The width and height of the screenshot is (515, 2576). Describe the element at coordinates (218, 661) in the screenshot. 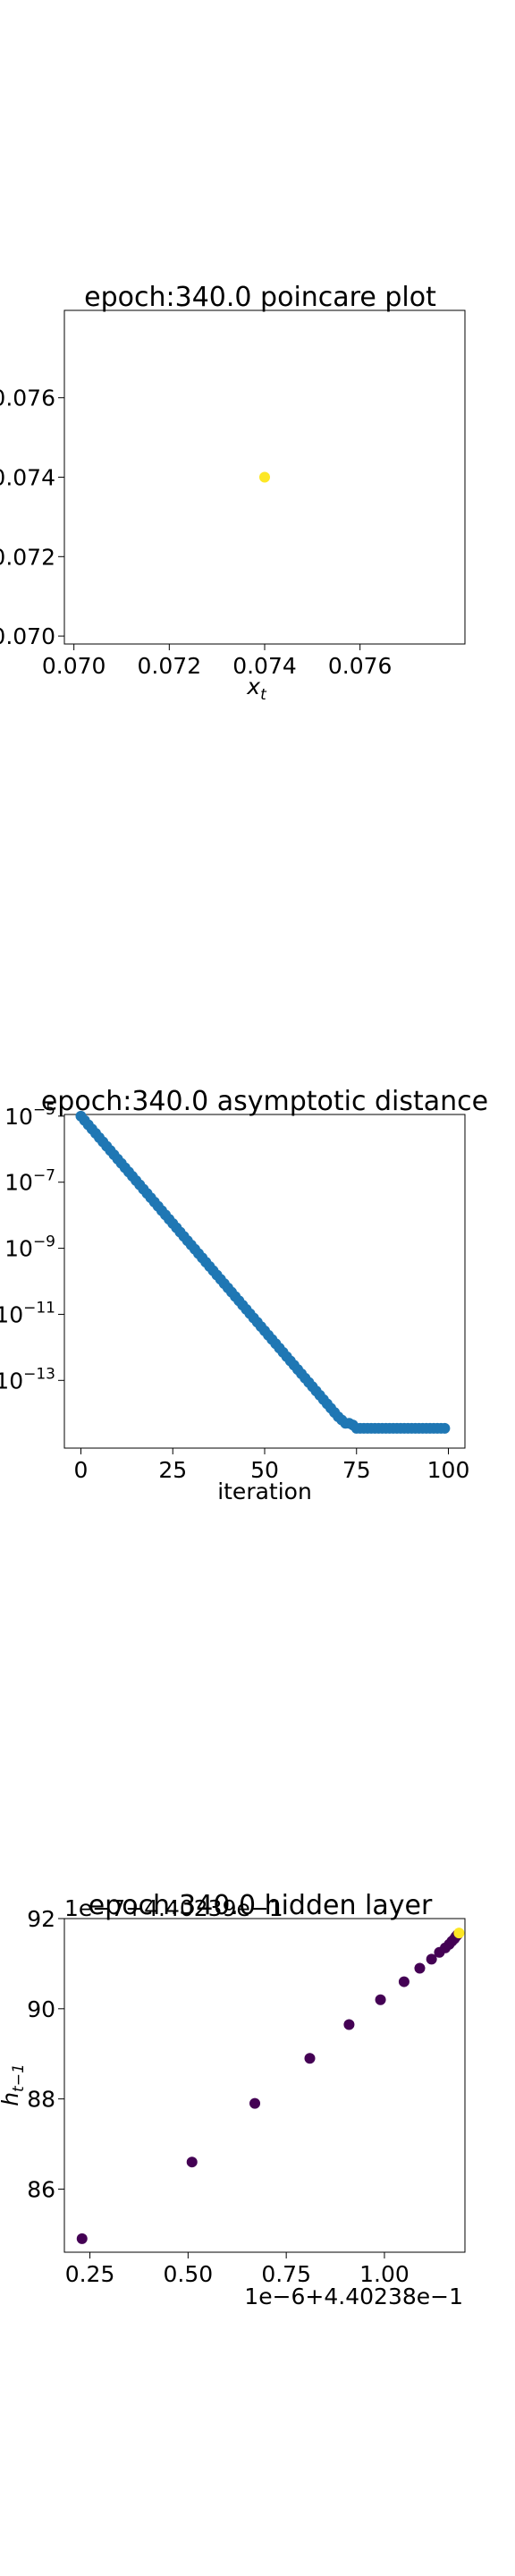

I see `poincare-x-ticks: 0.070 0.072 0.074 0.076` at that location.